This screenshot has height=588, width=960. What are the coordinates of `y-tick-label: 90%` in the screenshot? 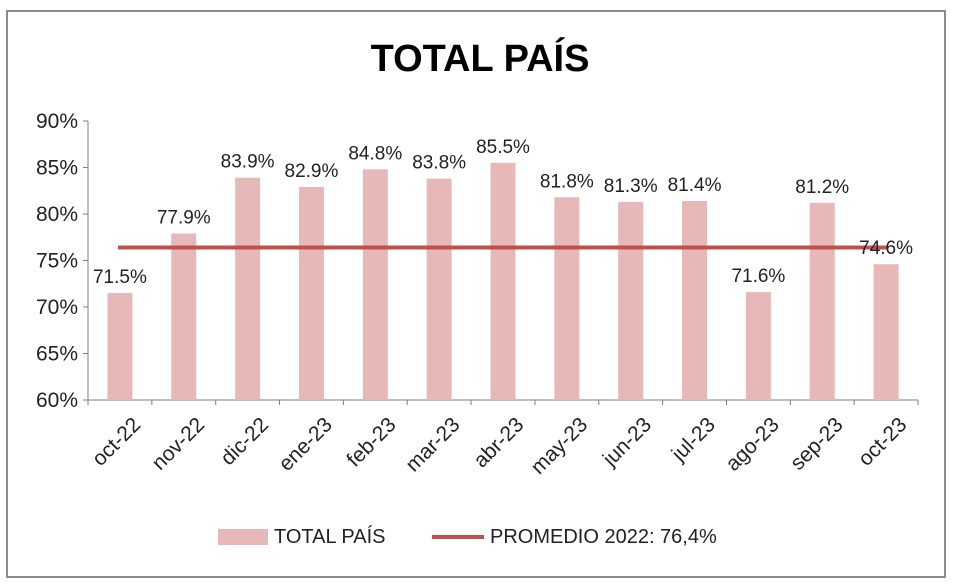 It's located at (57, 121).